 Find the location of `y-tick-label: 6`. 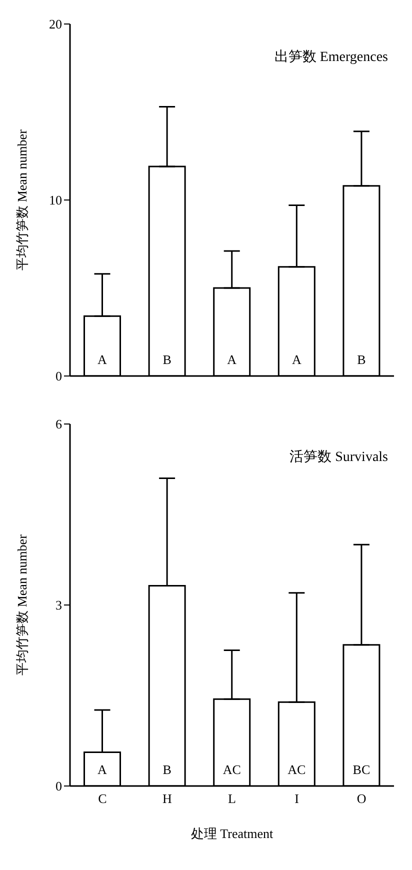

y-tick-label: 6 is located at coordinates (59, 424).